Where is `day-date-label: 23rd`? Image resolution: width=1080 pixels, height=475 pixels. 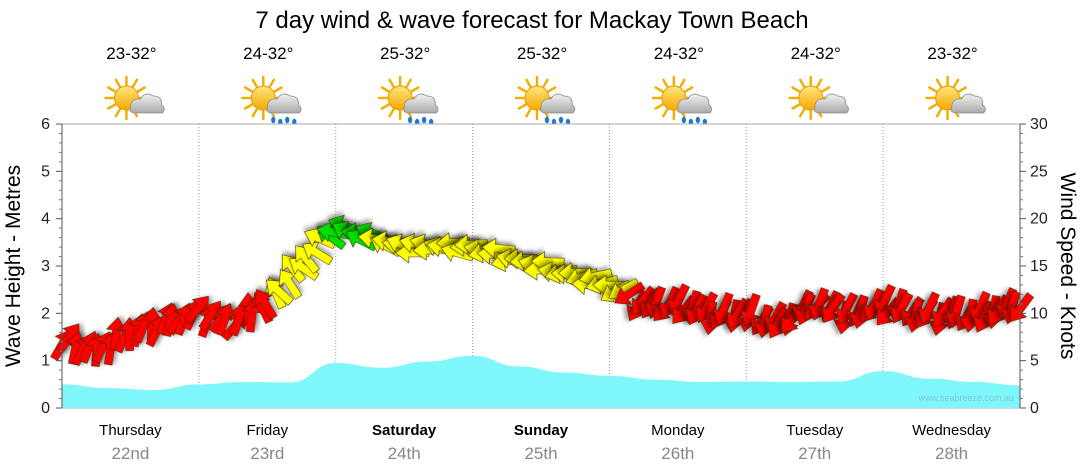
day-date-label: 23rd is located at coordinates (267, 453).